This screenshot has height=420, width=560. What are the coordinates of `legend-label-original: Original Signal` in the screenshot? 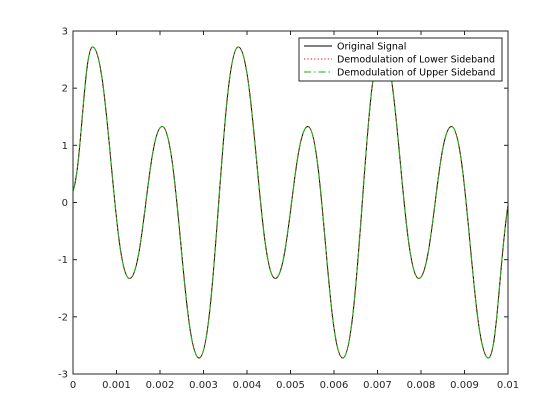 It's located at (371, 47).